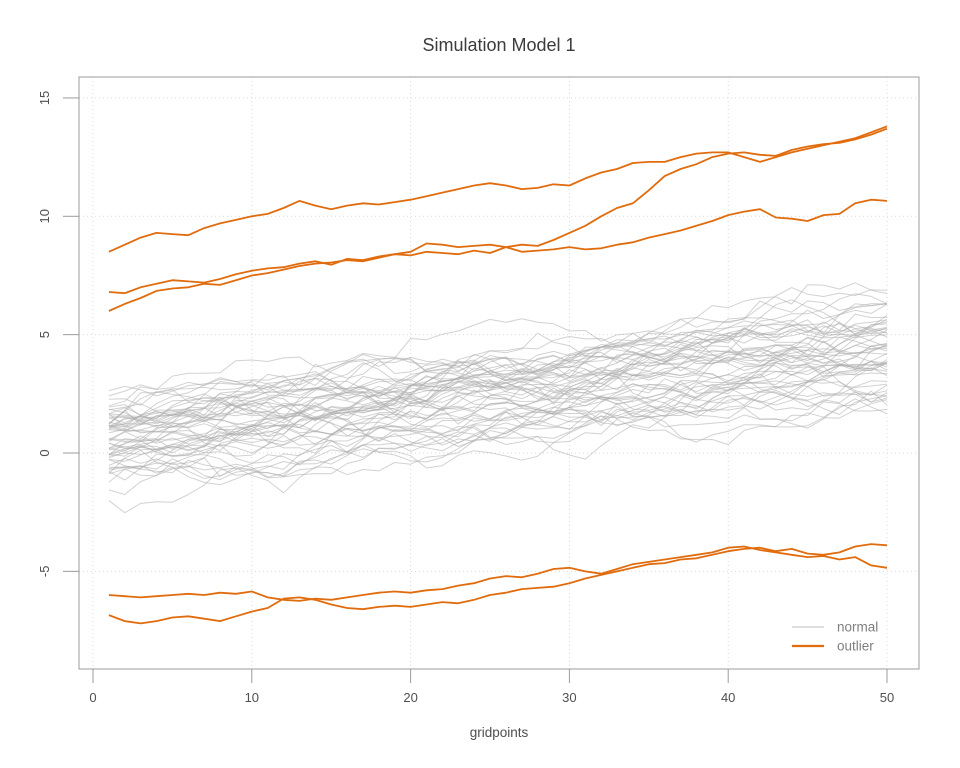 The height and width of the screenshot is (768, 960). I want to click on legend-normal-label: normal, so click(857, 627).